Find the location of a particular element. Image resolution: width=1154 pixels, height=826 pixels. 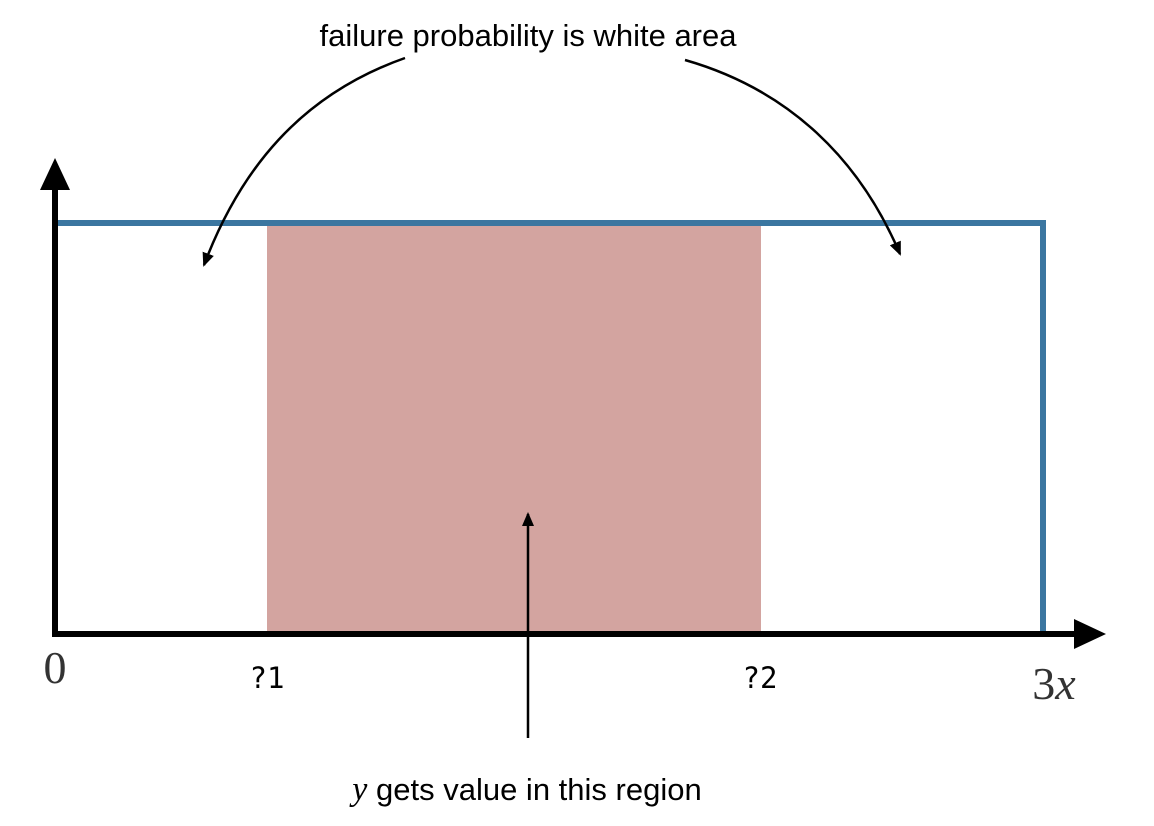

x-axis-arrowhead is located at coordinates (1090, 634).